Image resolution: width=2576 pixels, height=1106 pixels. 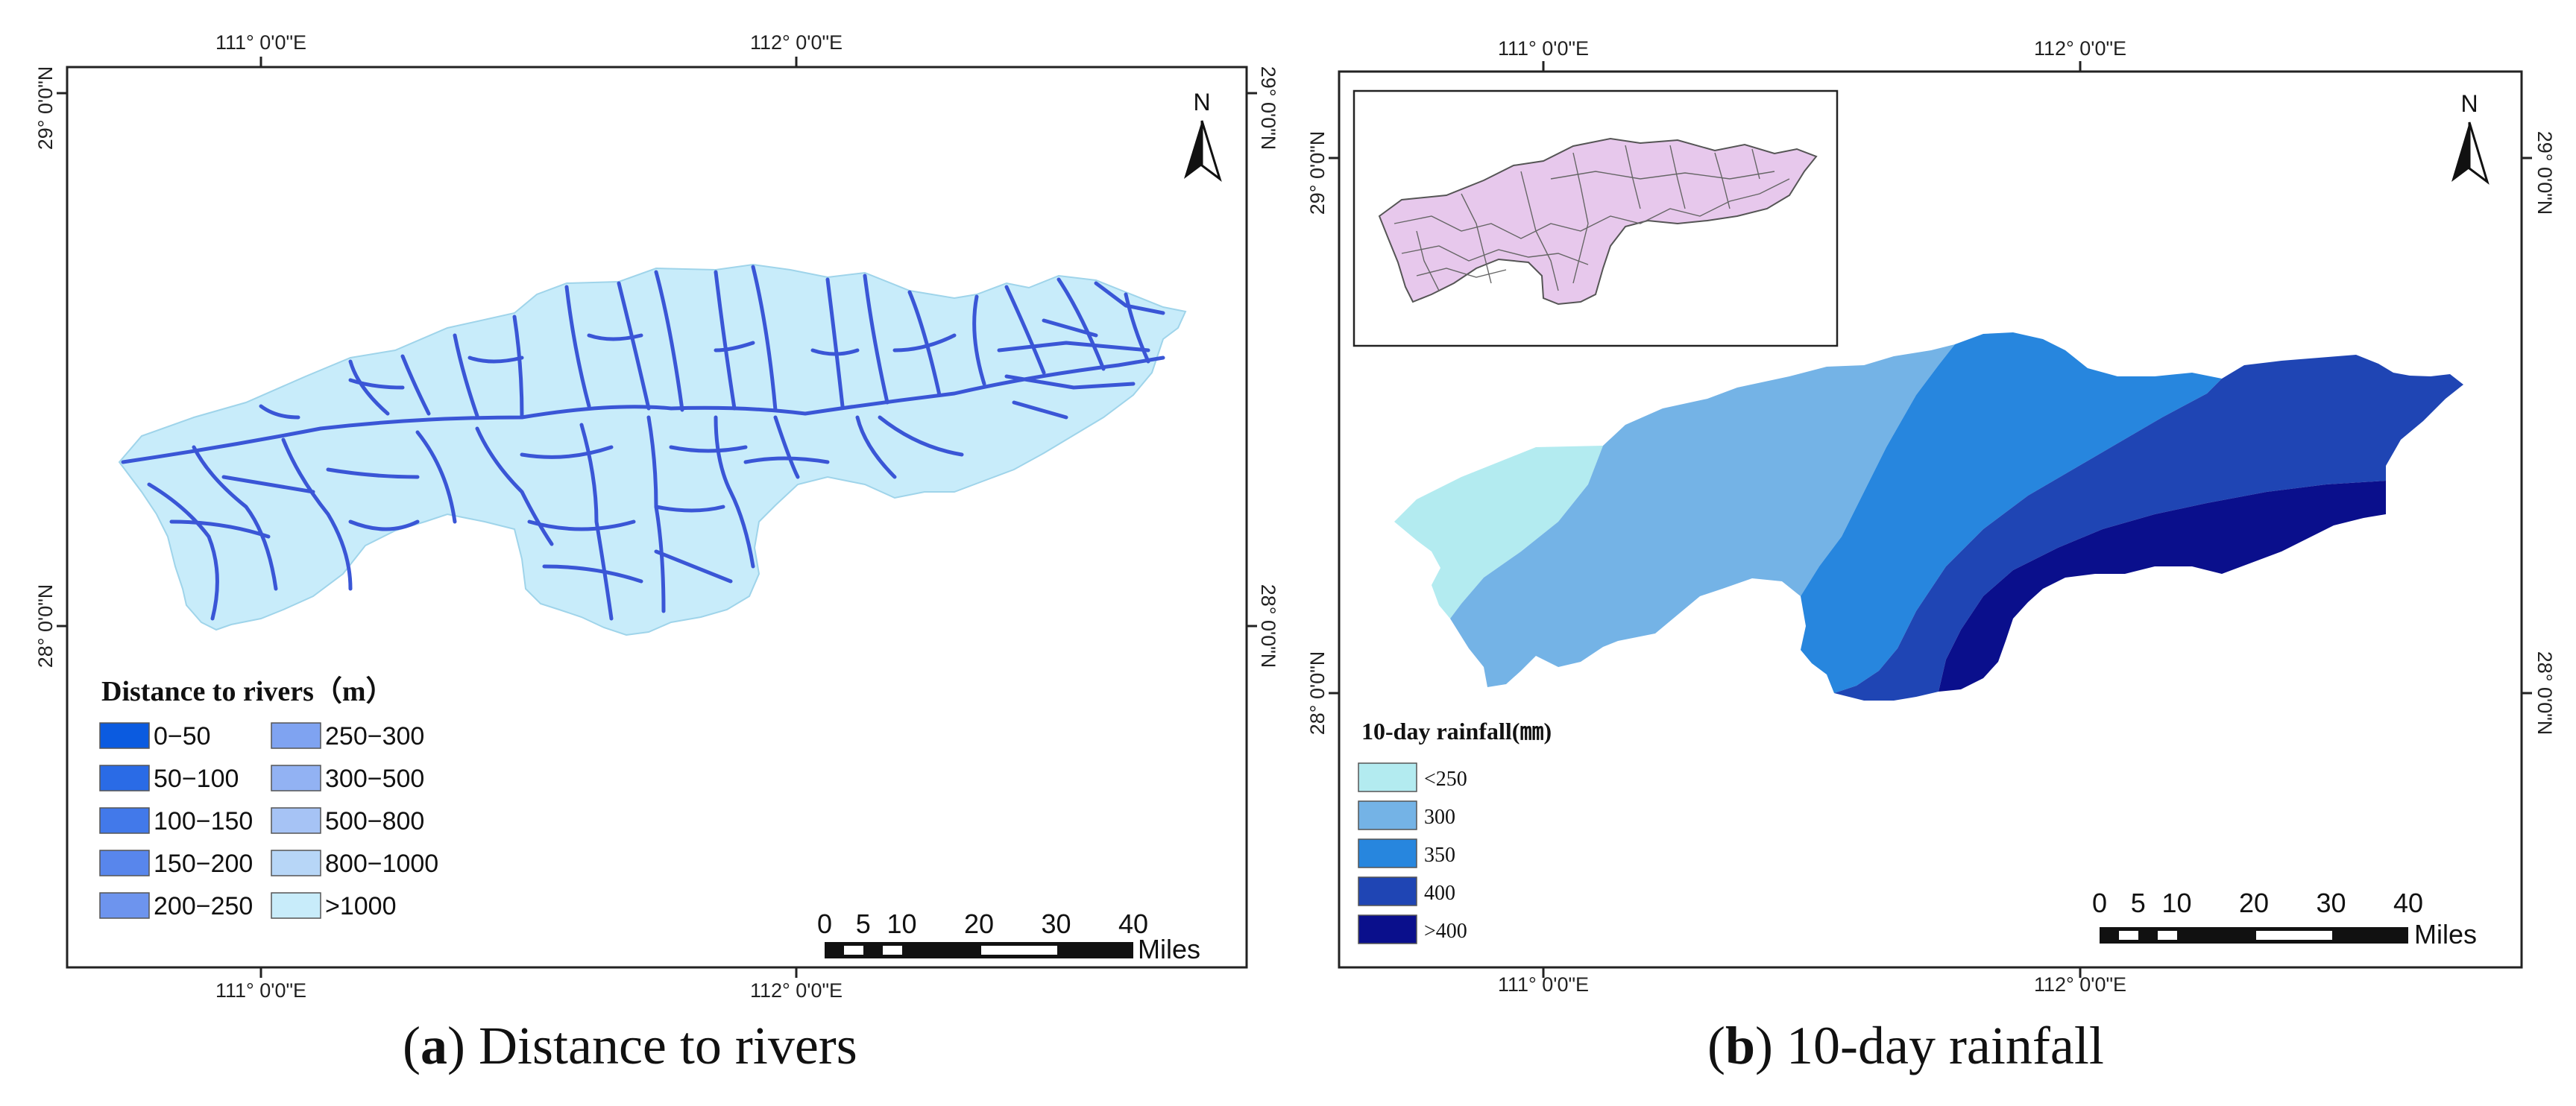 I want to click on panel-b-inset-map, so click(x=1595, y=218).